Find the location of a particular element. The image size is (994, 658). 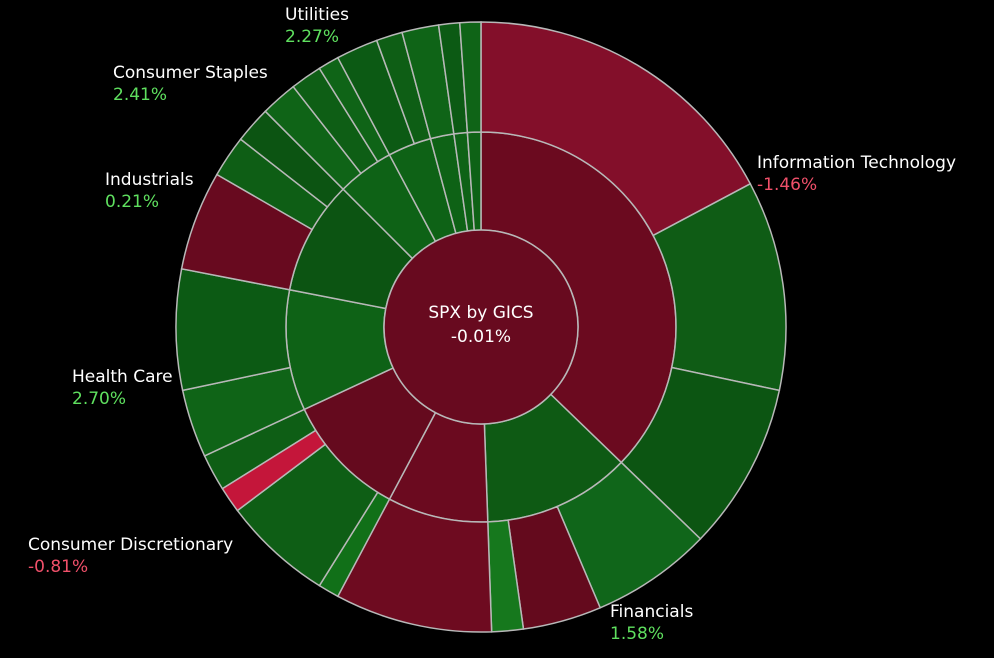

sector-label: Consumer Staples is located at coordinates (190, 73).